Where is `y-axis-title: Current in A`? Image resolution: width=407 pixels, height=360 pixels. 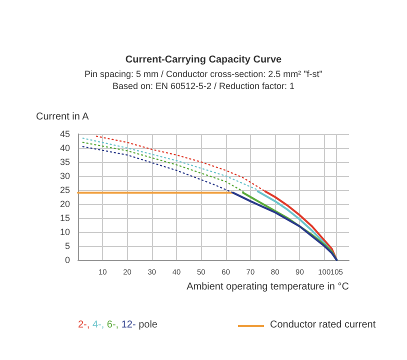 y-axis-title: Current in A is located at coordinates (63, 117).